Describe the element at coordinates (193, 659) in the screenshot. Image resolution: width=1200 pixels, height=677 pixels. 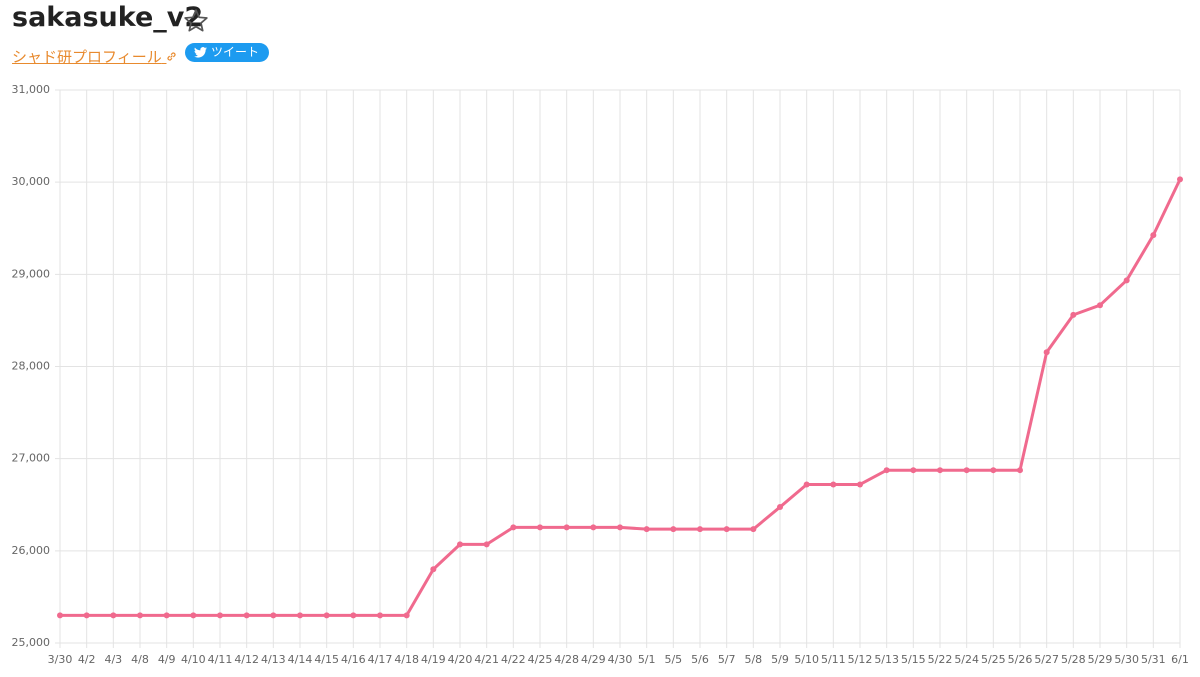
I see `x-tick-label: 4/10` at that location.